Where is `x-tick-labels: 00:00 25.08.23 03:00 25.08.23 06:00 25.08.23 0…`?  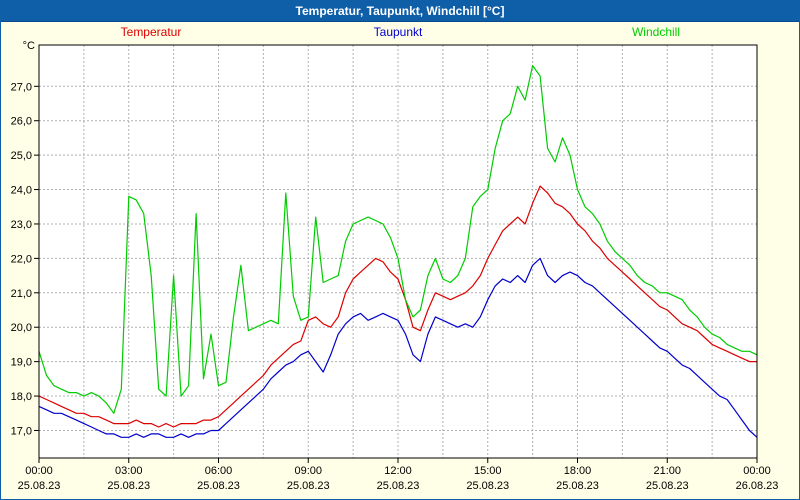
x-tick-labels: 00:00 25.08.23 03:00 25.08.23 06:00 25.08.23 0… is located at coordinates (398, 478).